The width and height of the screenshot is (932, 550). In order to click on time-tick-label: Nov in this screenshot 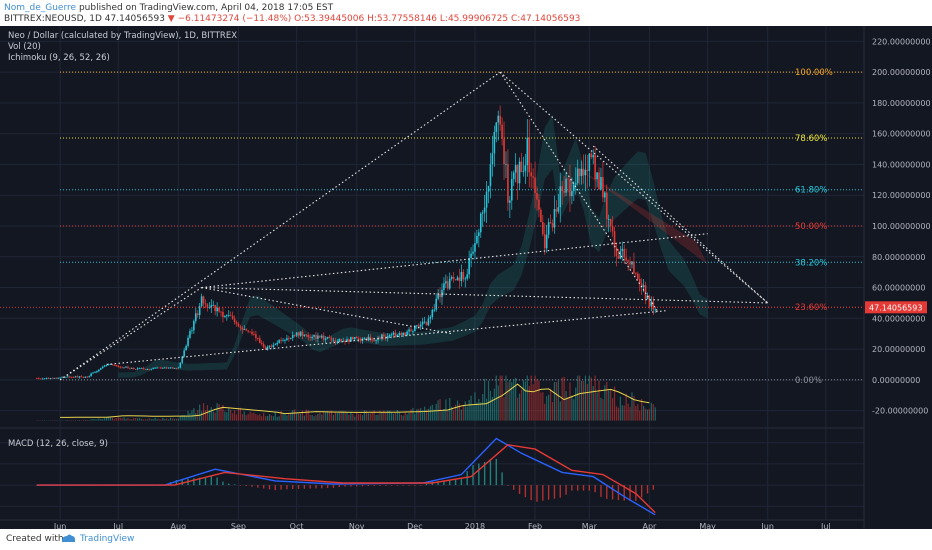, I will do `click(357, 525)`.